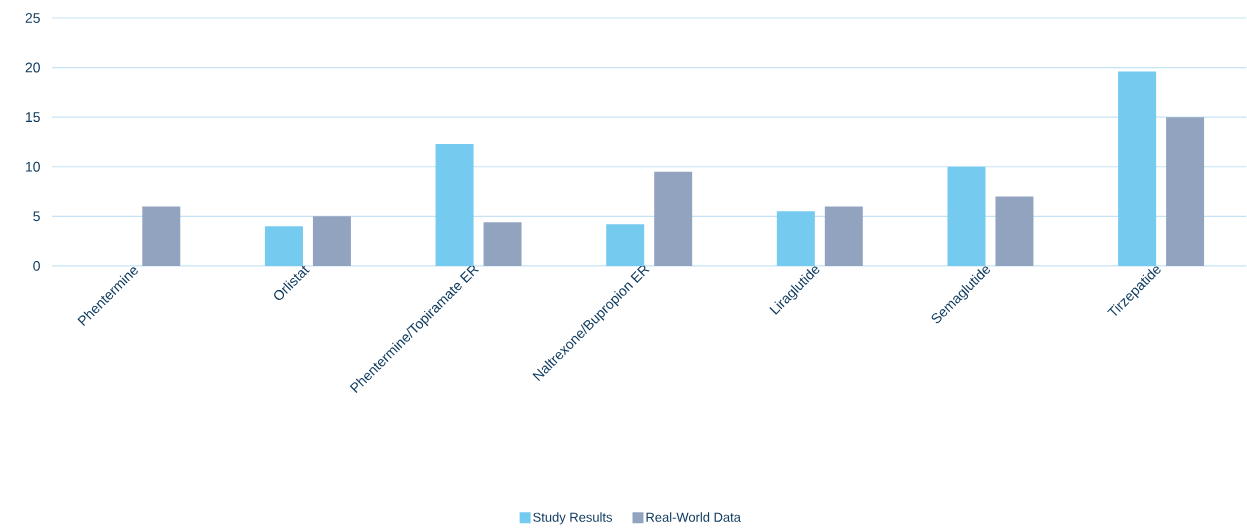 The width and height of the screenshot is (1247, 531). Describe the element at coordinates (33, 117) in the screenshot. I see `y-tick-label: 15` at that location.